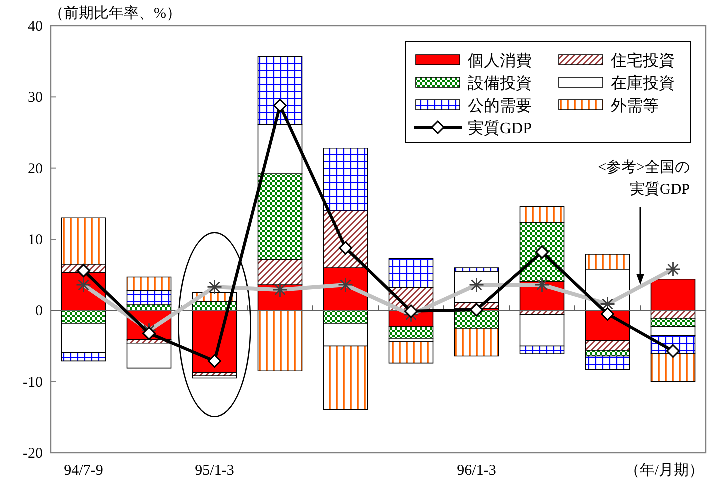 The height and width of the screenshot is (495, 708). What do you see at coordinates (644, 167) in the screenshot?
I see `annotation: <参考>全国の` at bounding box center [644, 167].